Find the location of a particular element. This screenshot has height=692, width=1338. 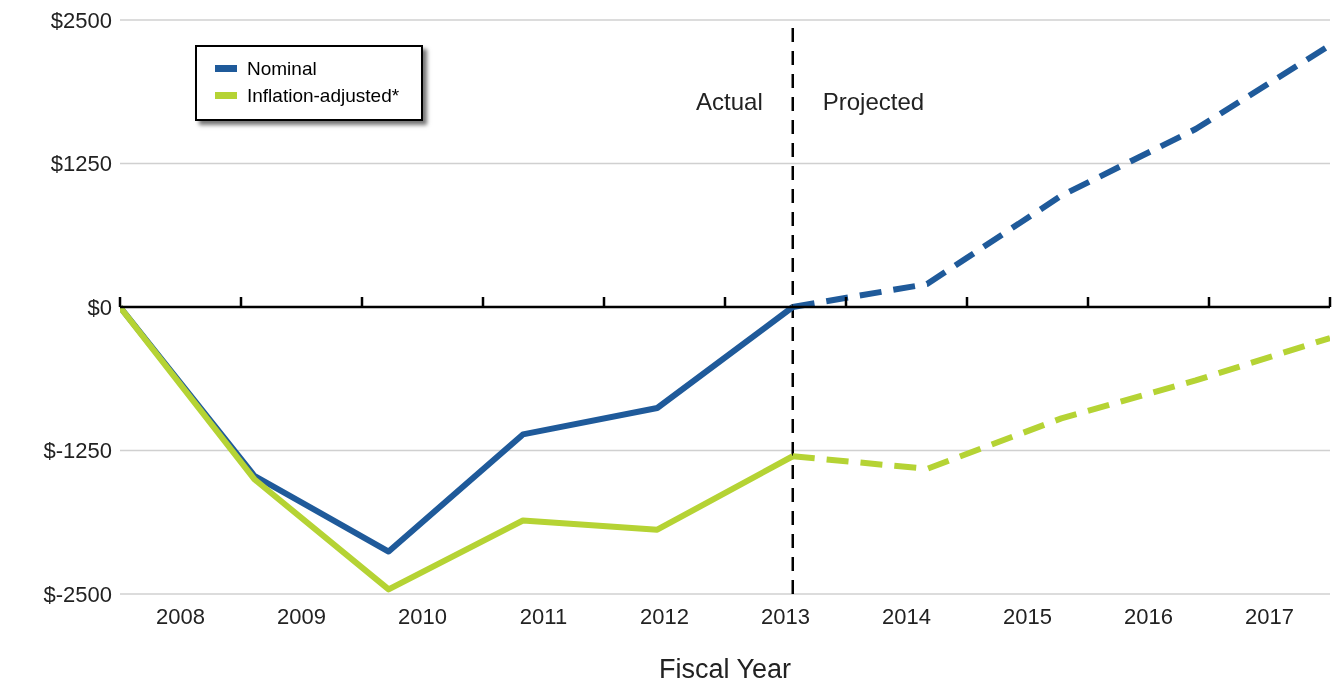

x-tick-label: 2013 is located at coordinates (785, 616).